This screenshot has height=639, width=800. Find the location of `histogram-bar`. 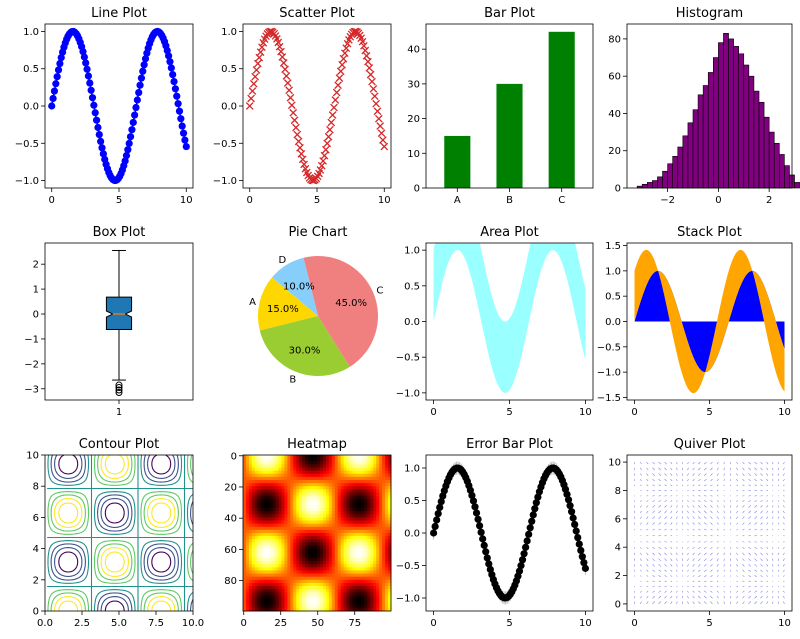

histogram-bar is located at coordinates (766, 152).